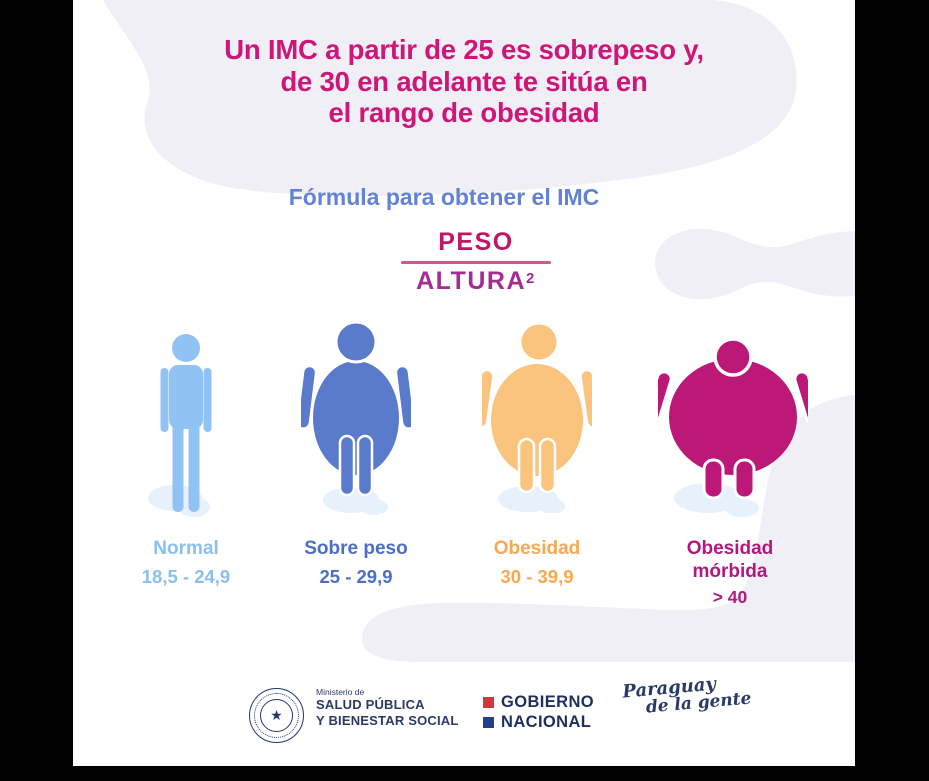 This screenshot has height=781, width=929. I want to click on person-icon-overweight, so click(356, 417).